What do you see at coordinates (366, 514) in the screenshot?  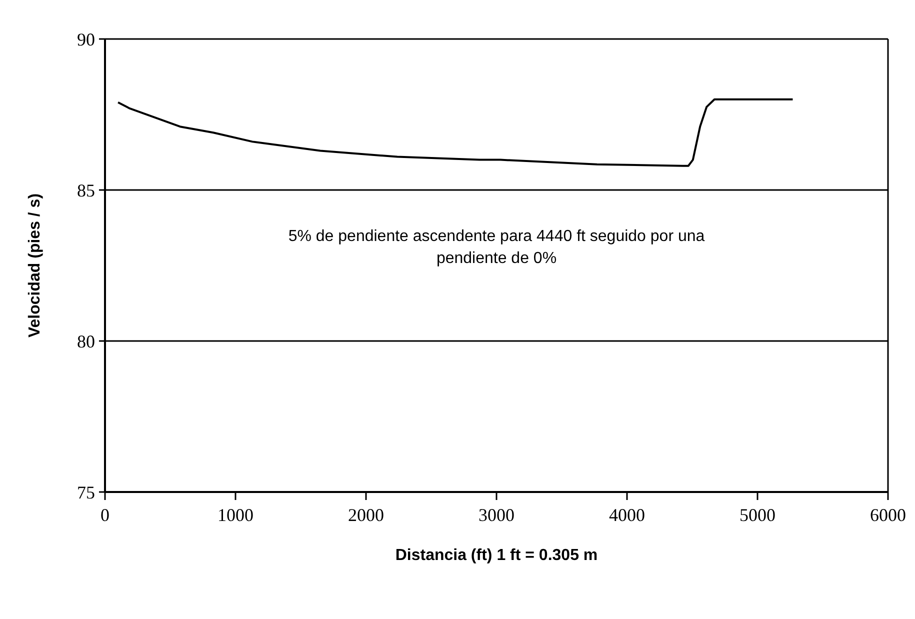 I see `x-tick-label: 2000` at bounding box center [366, 514].